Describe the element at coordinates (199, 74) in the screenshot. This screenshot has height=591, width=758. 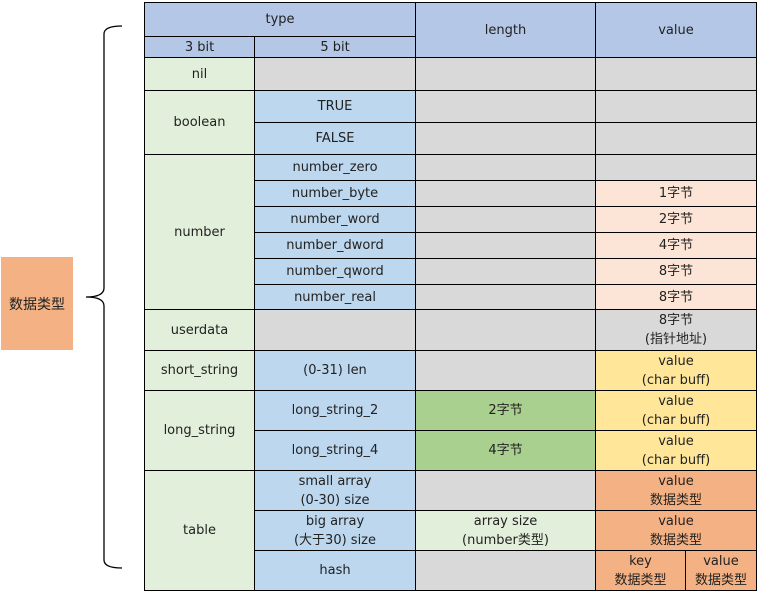
I see `type-nil: nil` at that location.